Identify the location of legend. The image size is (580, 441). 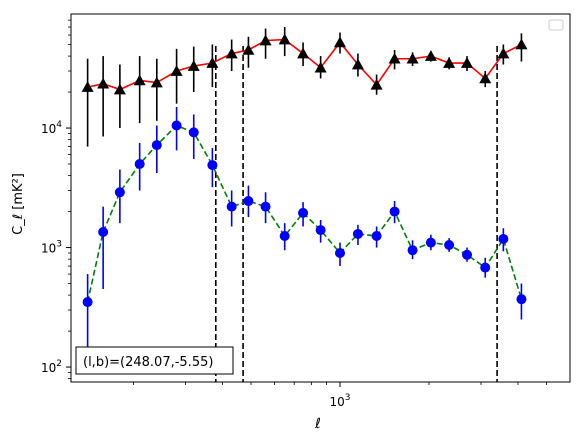
(556, 25).